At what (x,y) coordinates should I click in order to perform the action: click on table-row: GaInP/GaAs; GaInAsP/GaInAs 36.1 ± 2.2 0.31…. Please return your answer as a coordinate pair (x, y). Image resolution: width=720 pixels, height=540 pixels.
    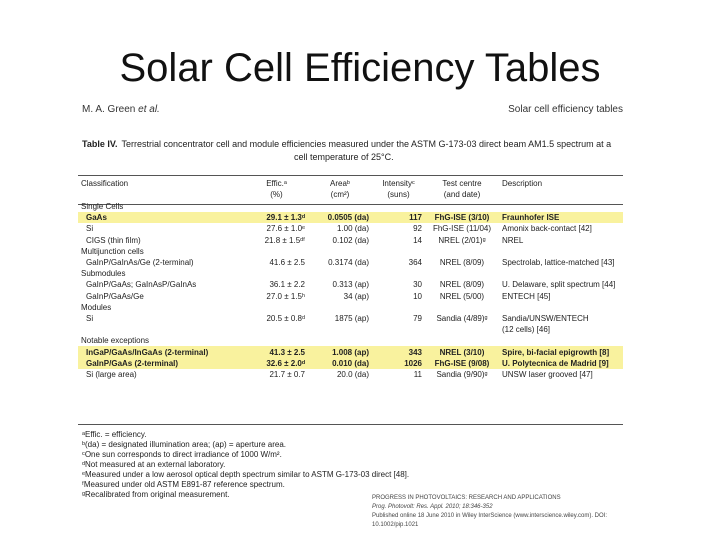
    Looking at the image, I should click on (350, 284).